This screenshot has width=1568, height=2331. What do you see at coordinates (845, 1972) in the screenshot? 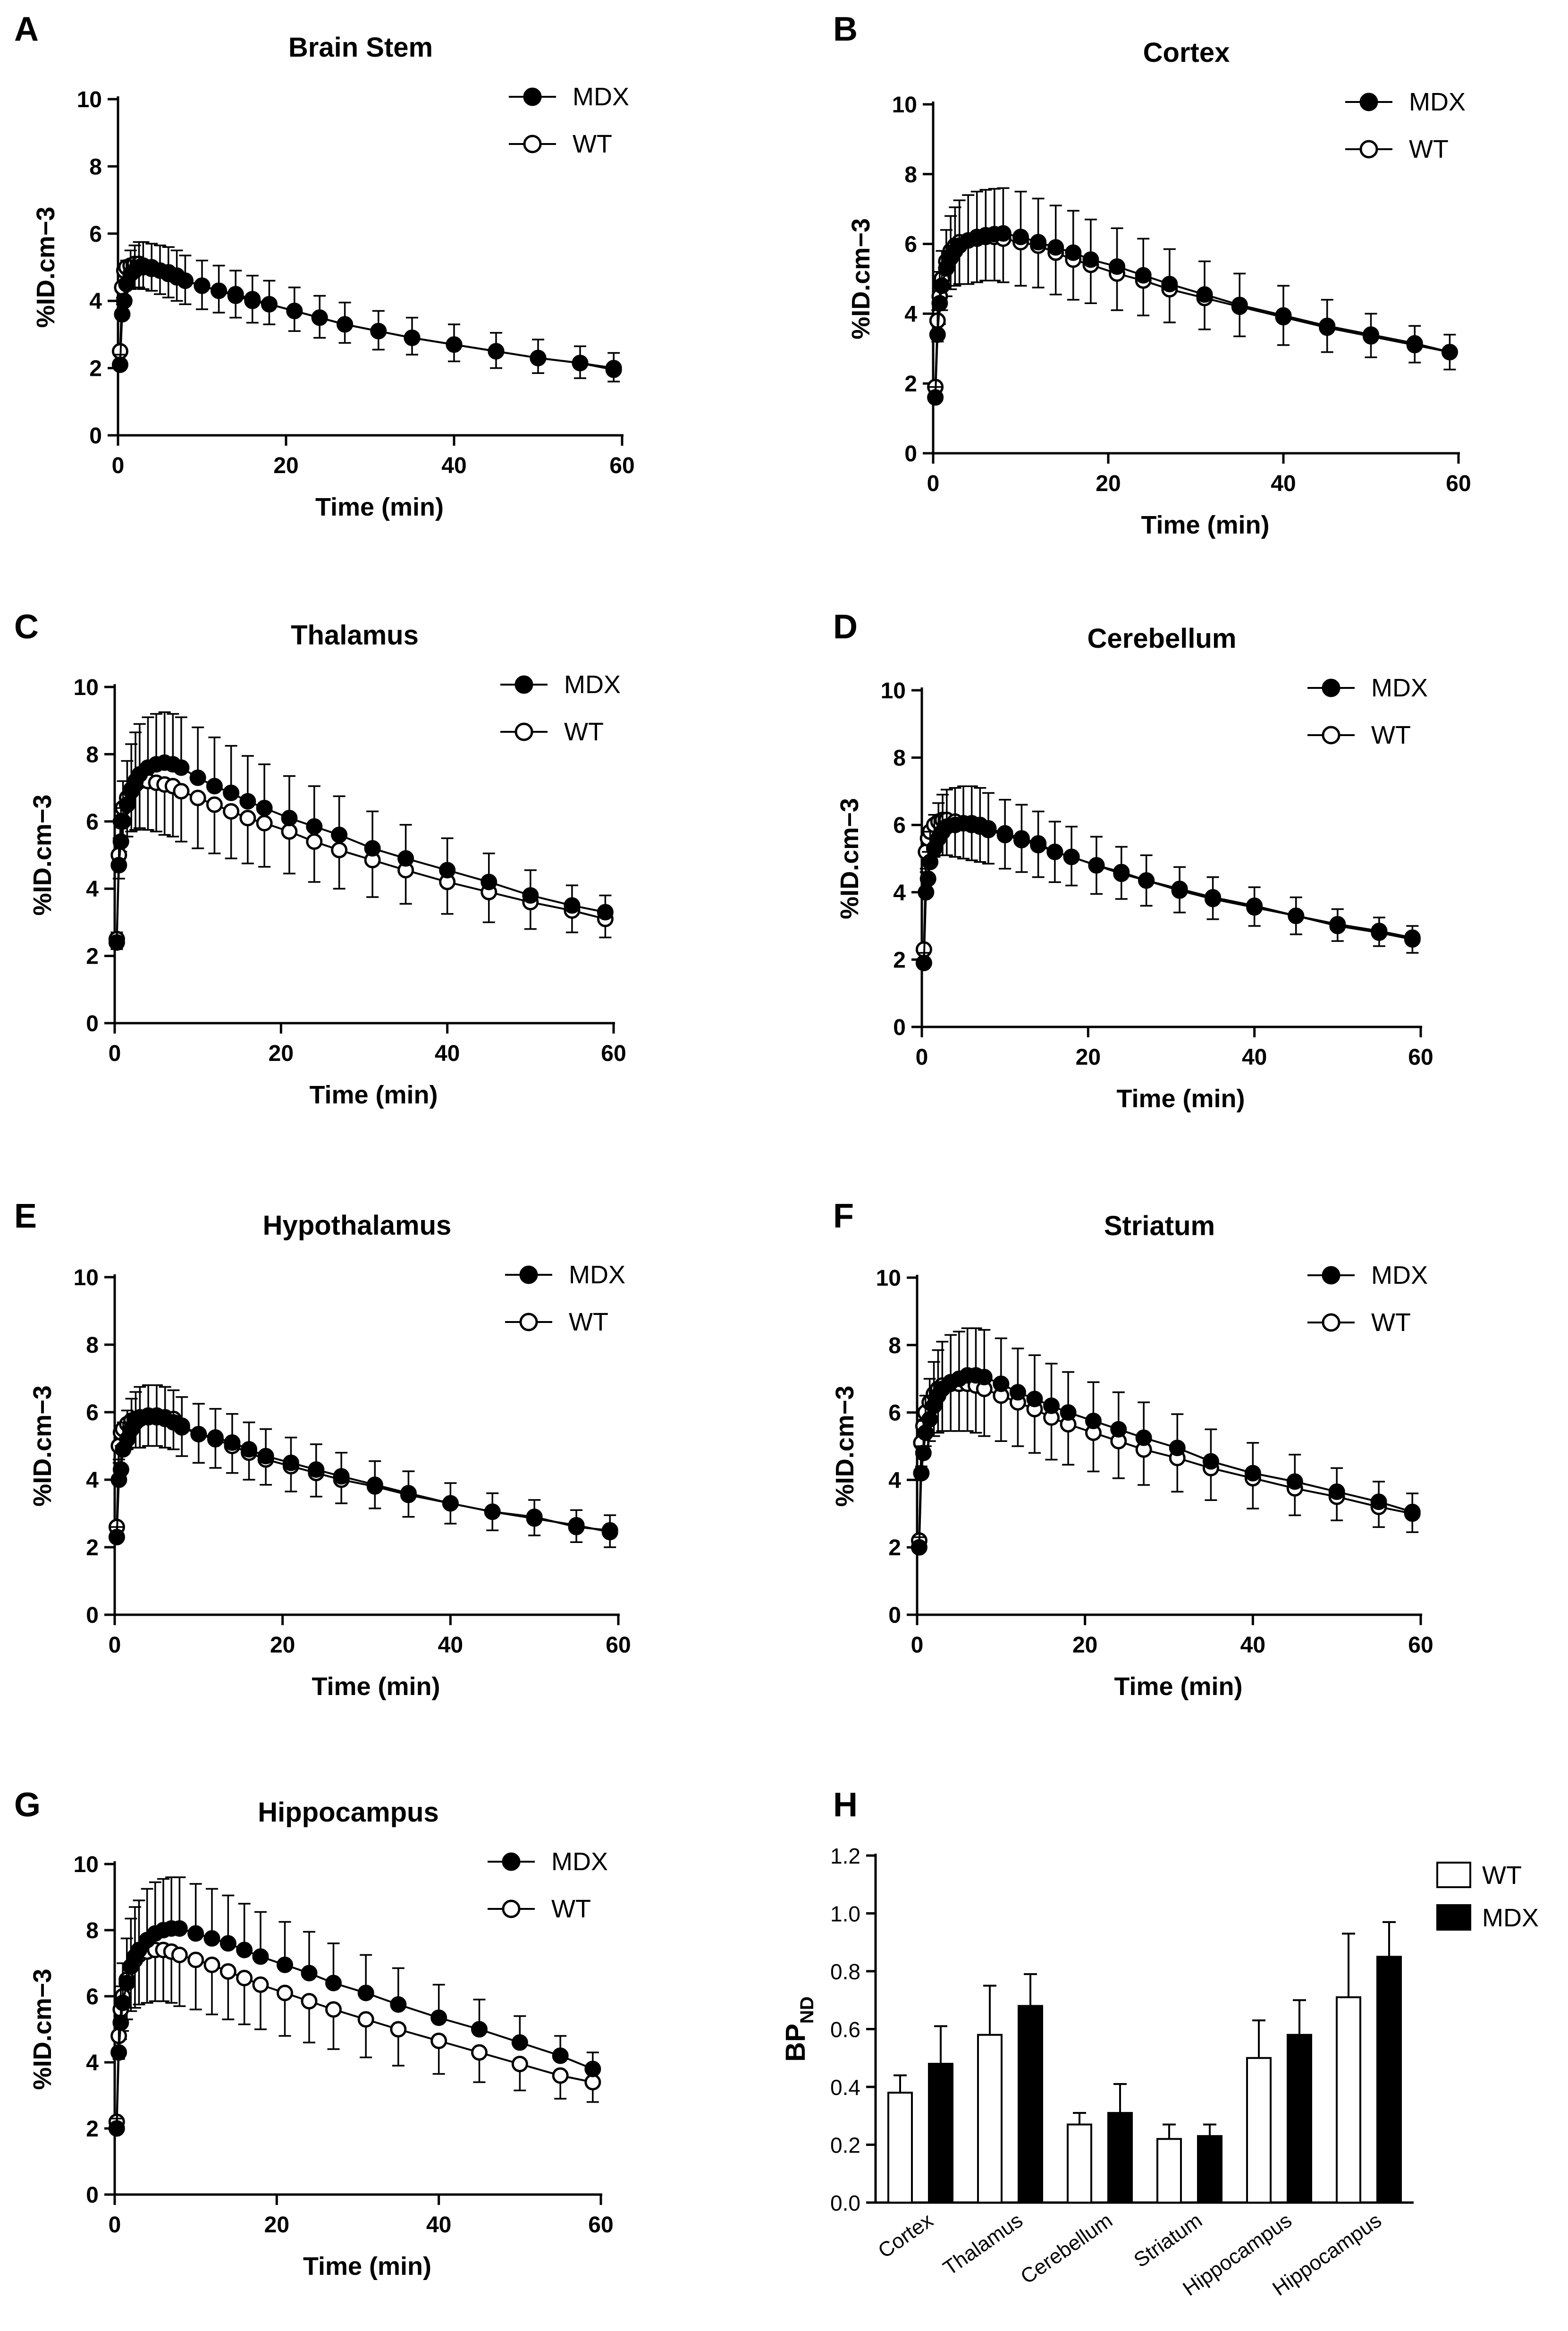
I see `y-tick-label: 0.8` at bounding box center [845, 1972].